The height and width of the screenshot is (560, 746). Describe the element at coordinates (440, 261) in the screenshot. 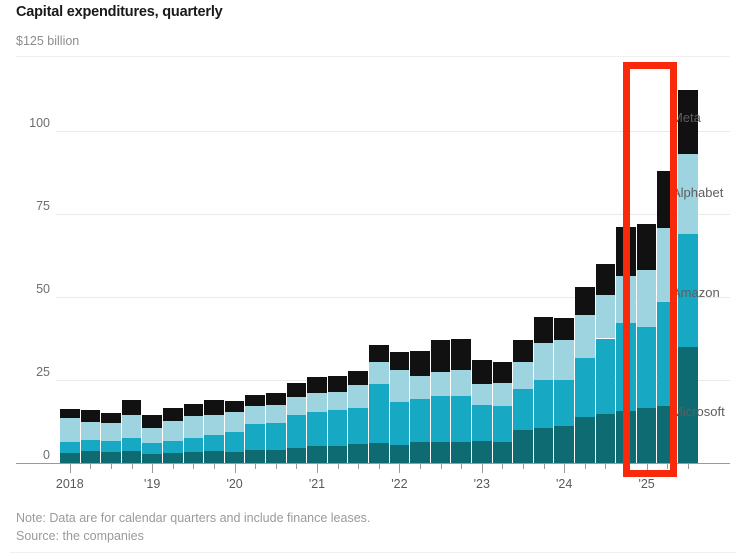

I see `bar-2022-q3` at that location.